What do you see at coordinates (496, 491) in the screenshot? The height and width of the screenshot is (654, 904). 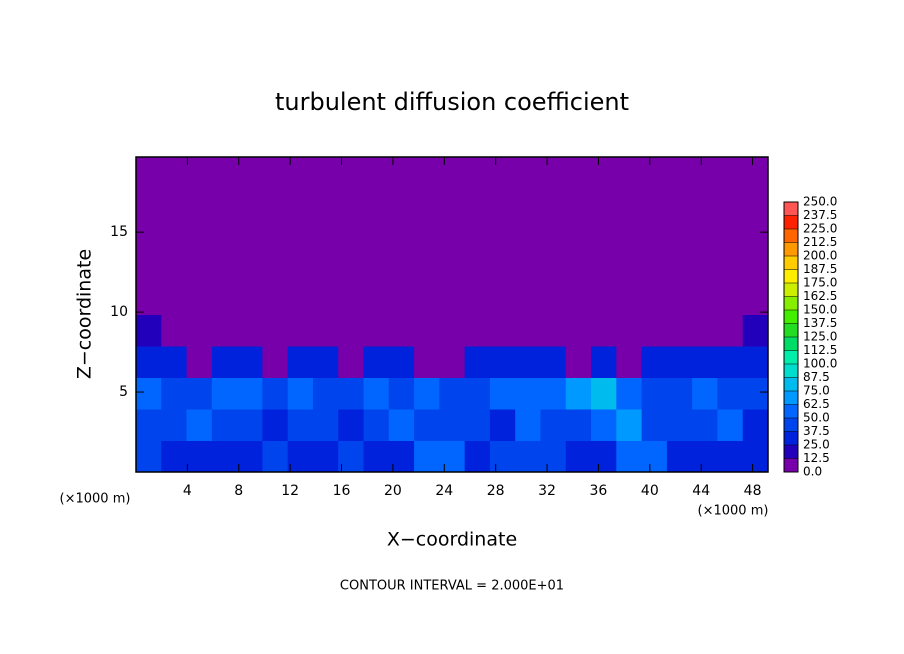 I see `x-tick-label: 28` at bounding box center [496, 491].